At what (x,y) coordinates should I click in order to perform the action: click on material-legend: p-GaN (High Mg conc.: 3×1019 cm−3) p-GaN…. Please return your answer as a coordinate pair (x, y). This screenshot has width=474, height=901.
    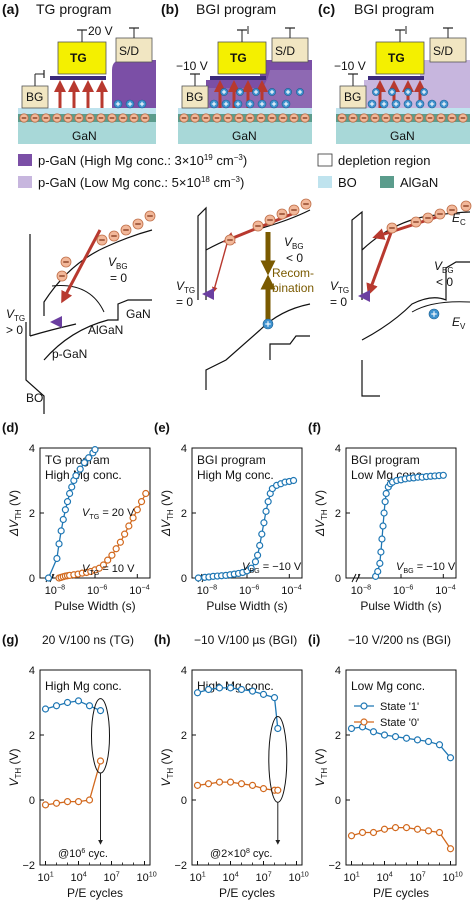
    Looking at the image, I should click on (228, 171).